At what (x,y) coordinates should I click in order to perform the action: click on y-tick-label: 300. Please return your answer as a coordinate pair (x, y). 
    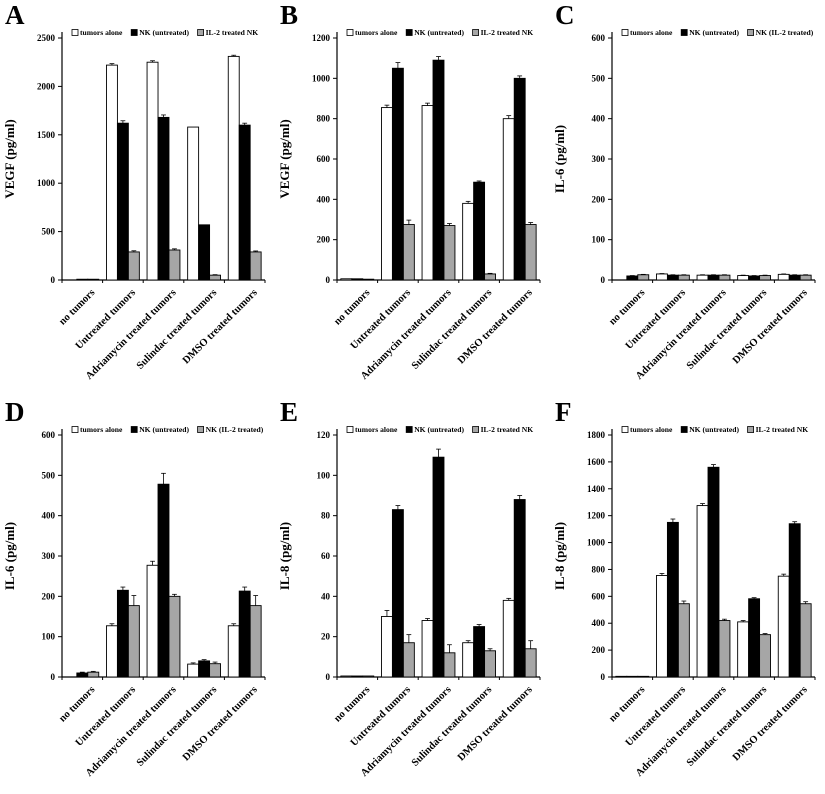
    Looking at the image, I should click on (49, 556).